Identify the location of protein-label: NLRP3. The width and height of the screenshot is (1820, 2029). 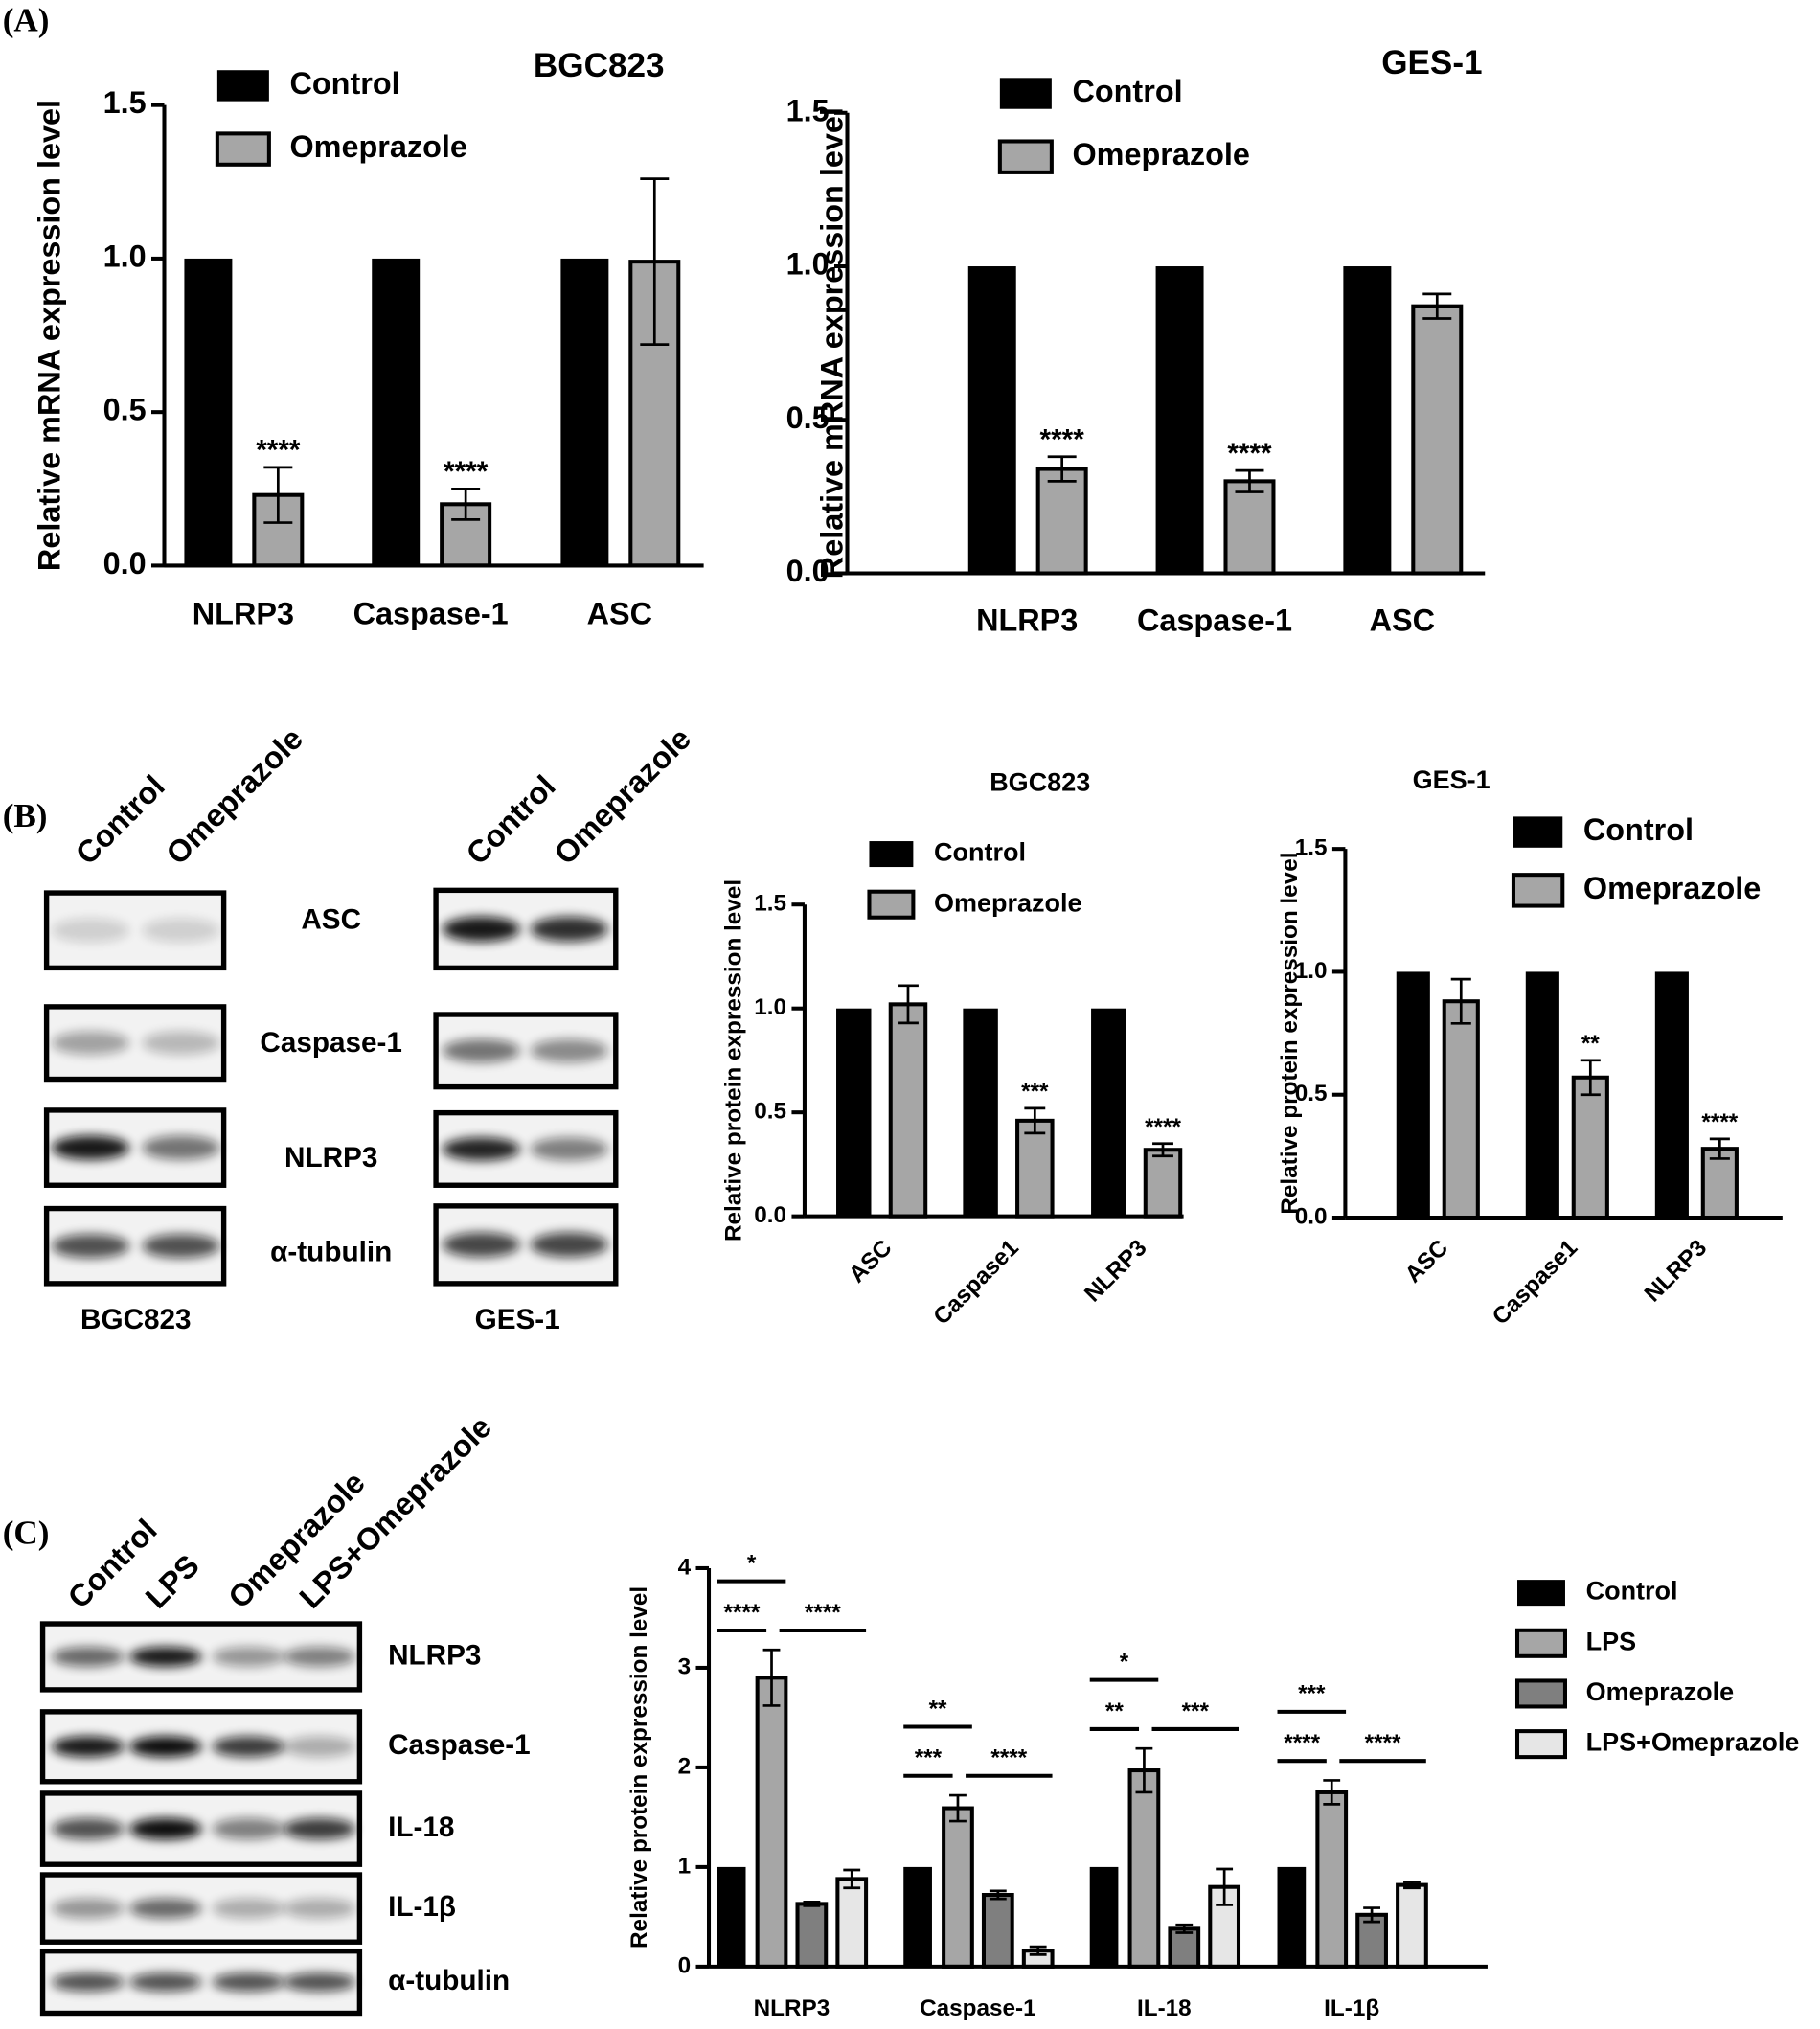
(330, 1158).